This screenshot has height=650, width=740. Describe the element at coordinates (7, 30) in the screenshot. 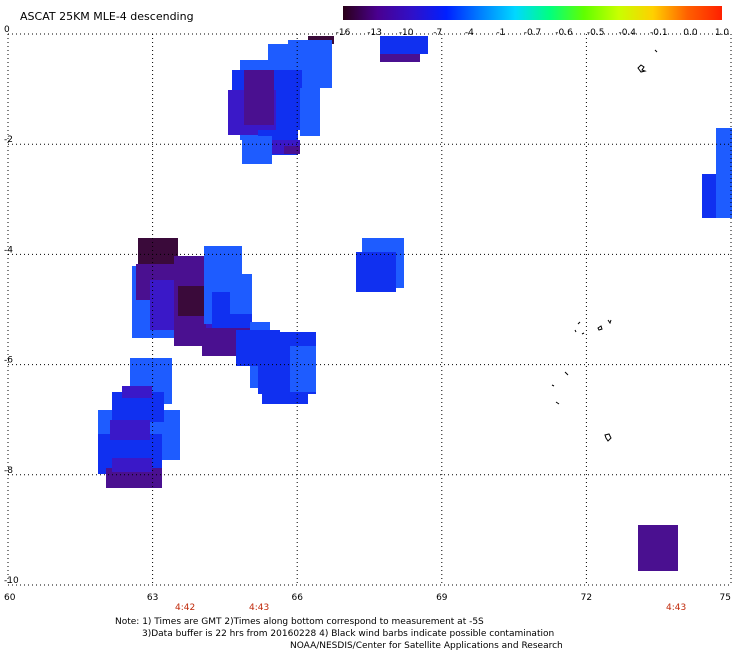

I see `y-tick-label: 0` at that location.